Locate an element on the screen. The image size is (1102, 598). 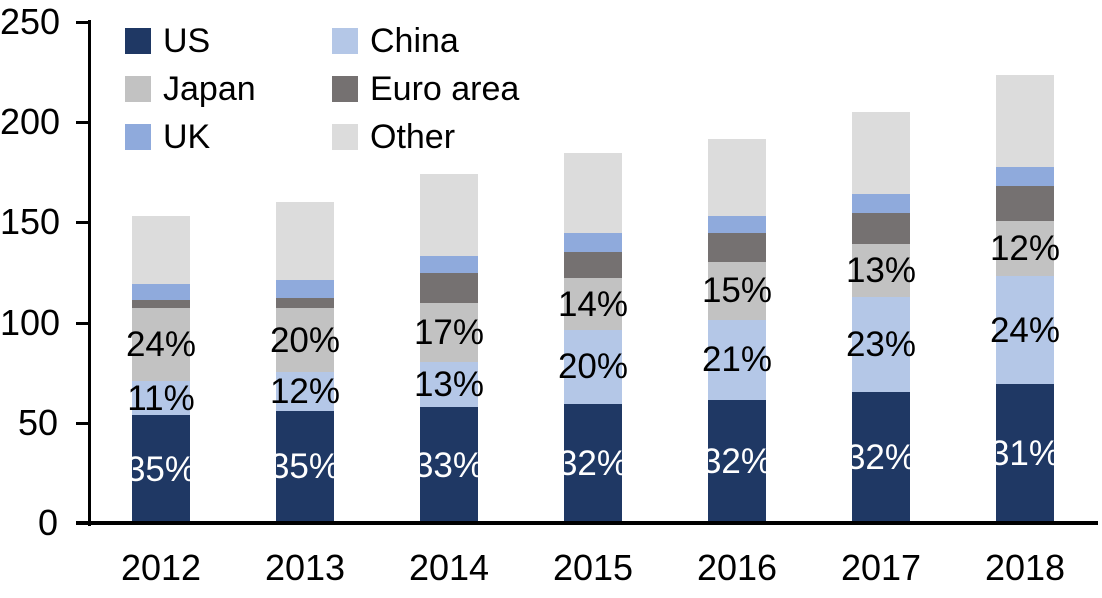
bar-segment-china: 20% is located at coordinates (593, 367).